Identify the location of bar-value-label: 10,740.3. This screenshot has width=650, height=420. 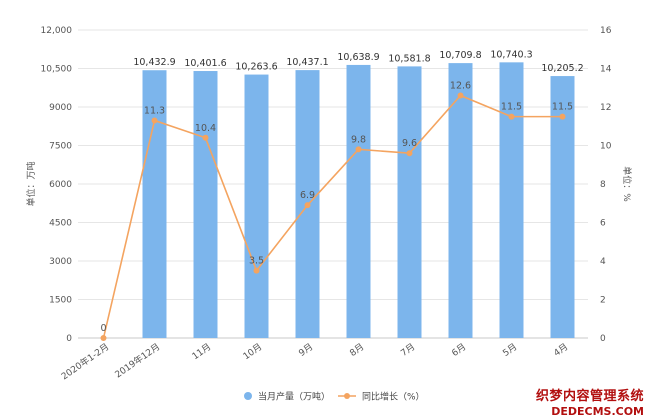
(511, 54).